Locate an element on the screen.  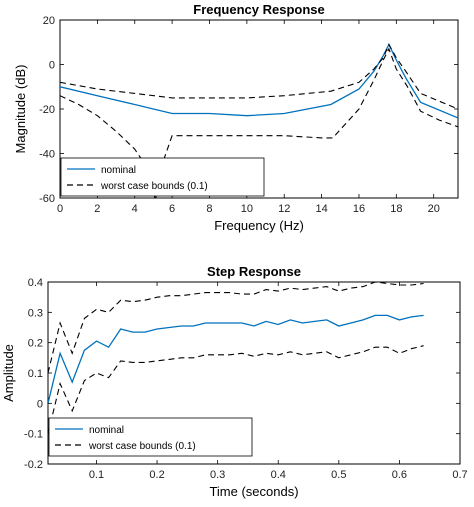
x-tick-label: 0.4 is located at coordinates (278, 475).